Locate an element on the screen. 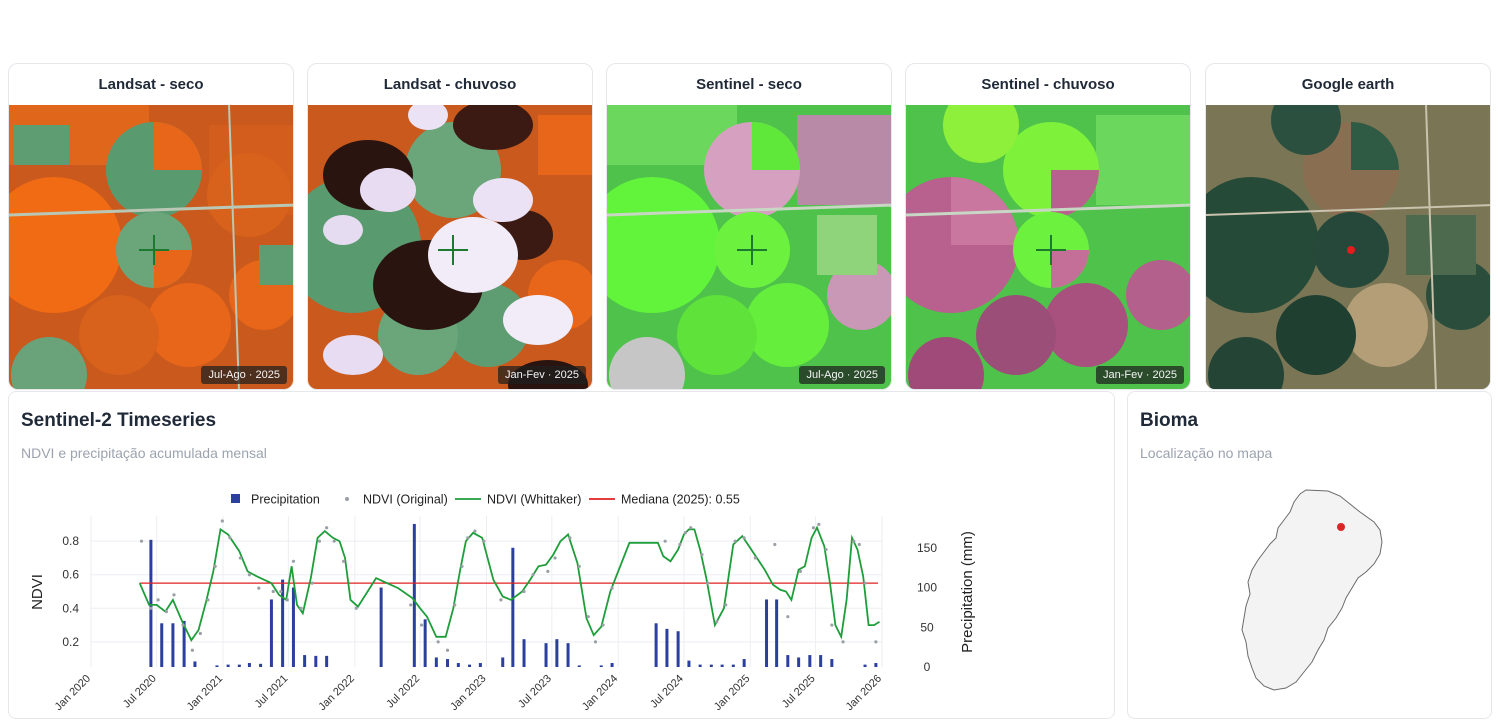 The width and height of the screenshot is (1500, 720). x-tick-label: Jul 2021 is located at coordinates (272, 692).